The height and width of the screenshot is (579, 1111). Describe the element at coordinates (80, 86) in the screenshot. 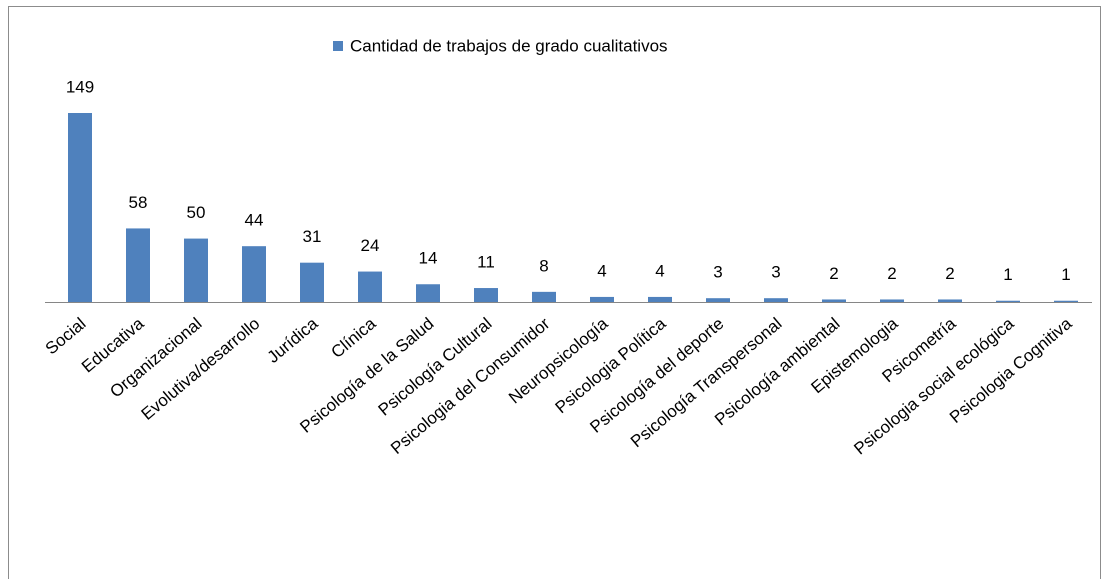

I see `data-label: 149` at that location.